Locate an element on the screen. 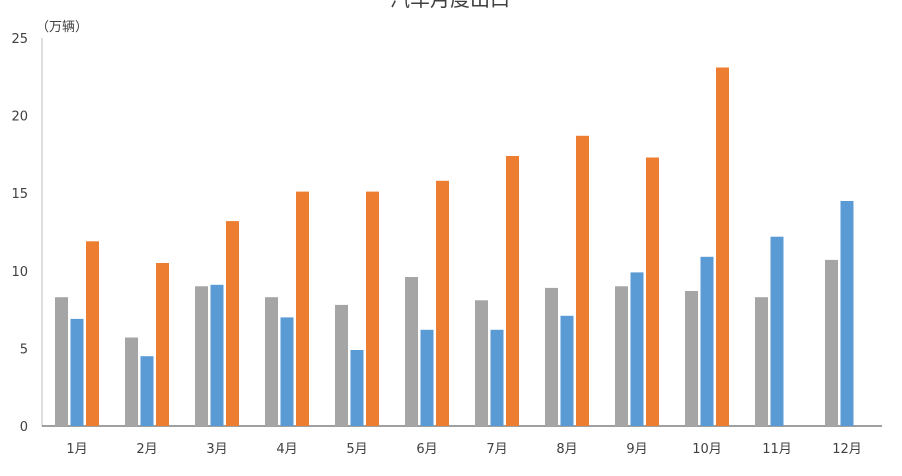 Image resolution: width=902 pixels, height=476 pixels. bar-2月-series-3 is located at coordinates (162, 344).